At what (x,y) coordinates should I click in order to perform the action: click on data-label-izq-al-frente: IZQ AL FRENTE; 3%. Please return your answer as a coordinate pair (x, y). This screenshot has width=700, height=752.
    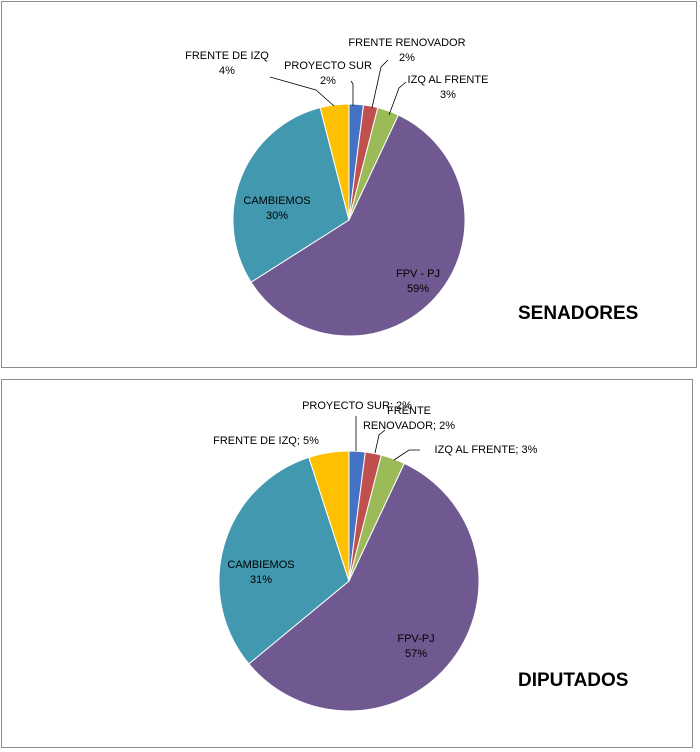
    Looking at the image, I should click on (486, 450).